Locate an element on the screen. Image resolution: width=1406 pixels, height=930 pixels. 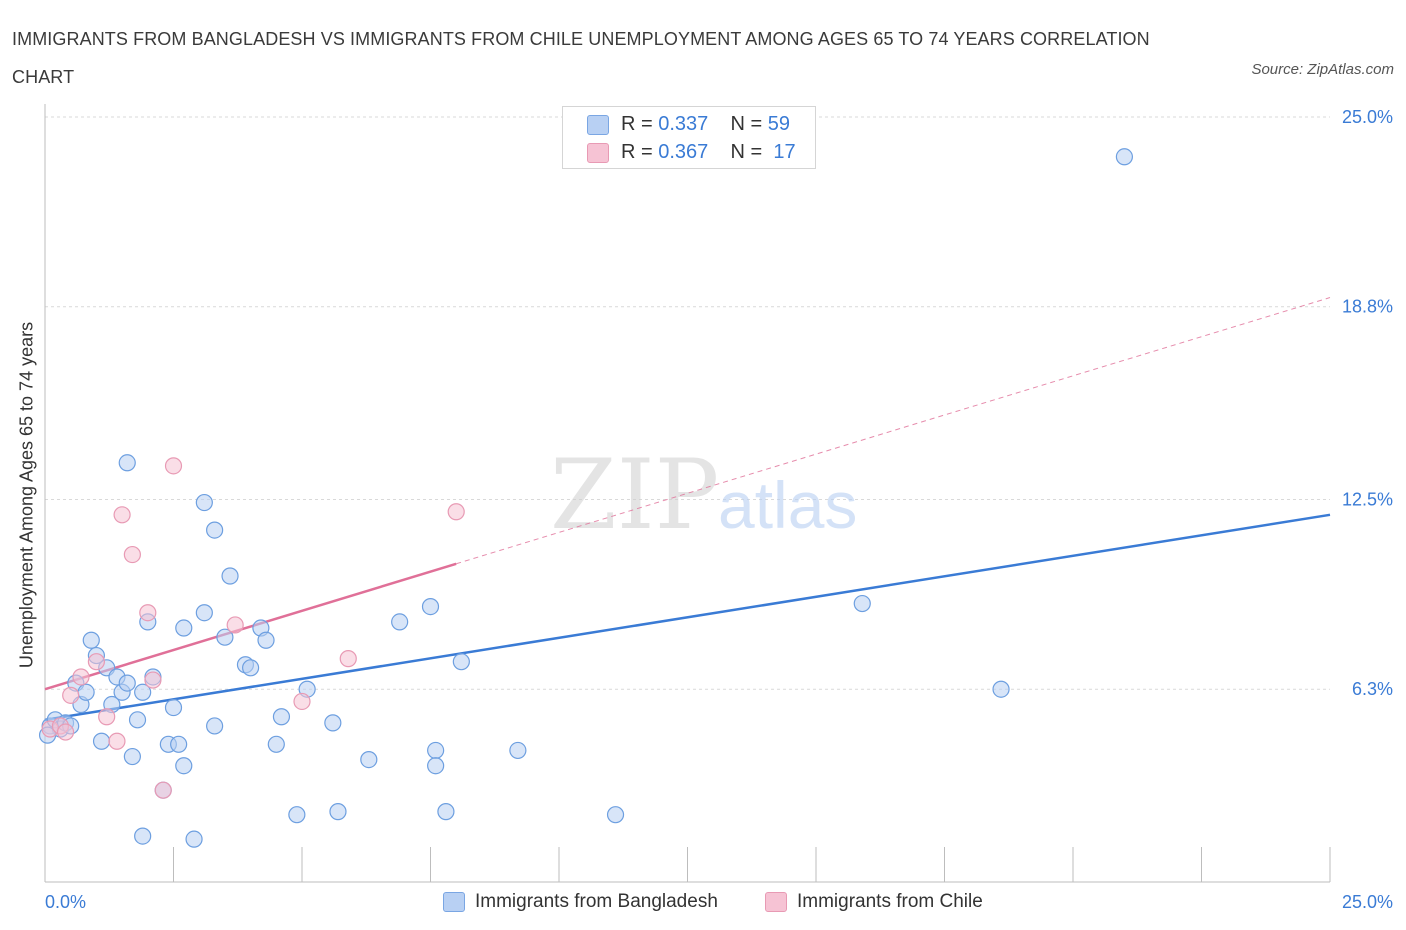
x-tick-label: 25.0% is located at coordinates (1367, 902).